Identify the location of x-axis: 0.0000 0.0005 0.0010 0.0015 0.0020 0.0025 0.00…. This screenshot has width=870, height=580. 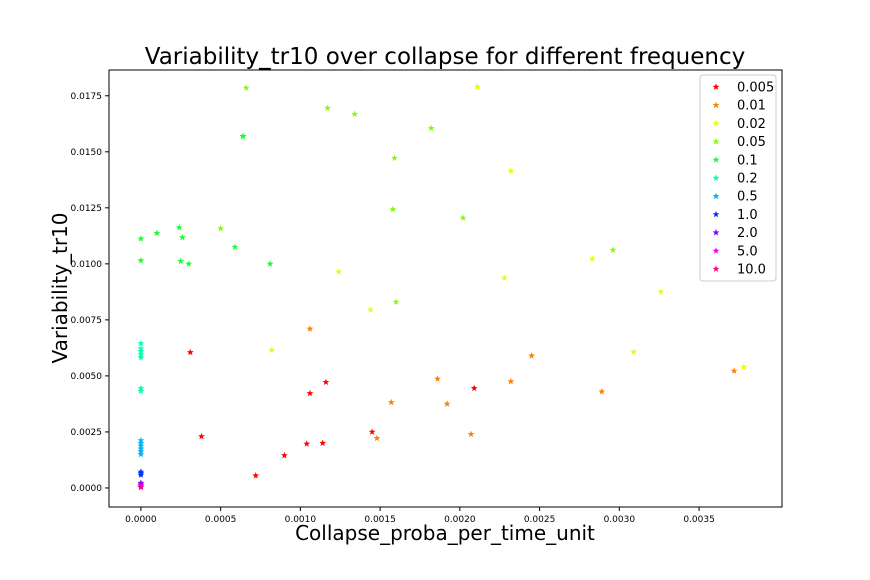
(420, 516).